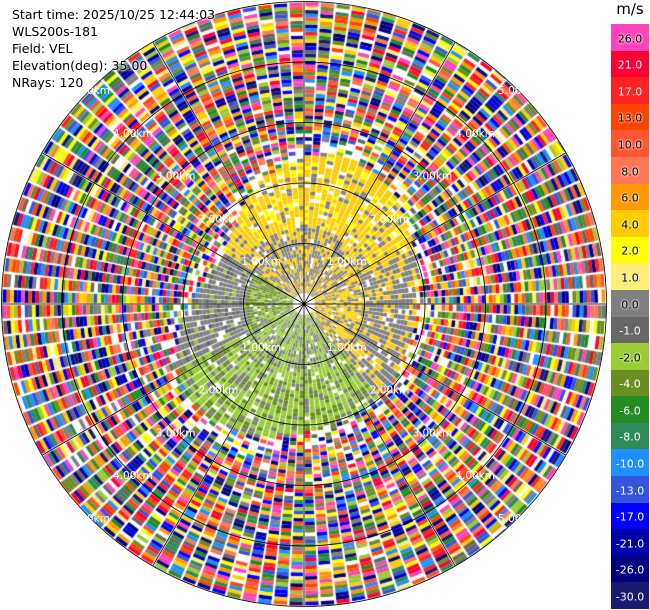  I want to click on colorbar-tick-label: 13.0, so click(630, 118).